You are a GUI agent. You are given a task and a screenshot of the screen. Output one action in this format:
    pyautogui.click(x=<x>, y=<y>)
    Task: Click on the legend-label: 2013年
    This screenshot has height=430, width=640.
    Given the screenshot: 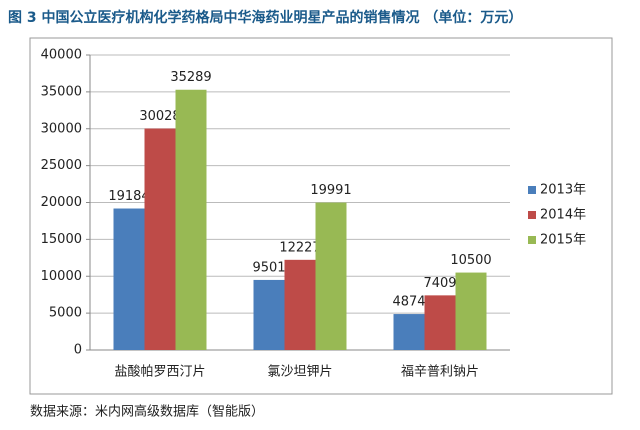 What is the action you would take?
    pyautogui.click(x=563, y=190)
    